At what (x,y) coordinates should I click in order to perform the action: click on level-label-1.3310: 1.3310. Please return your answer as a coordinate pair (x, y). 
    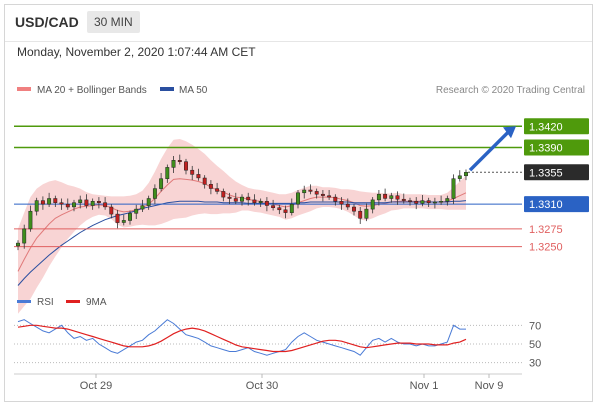
    Looking at the image, I should click on (546, 205).